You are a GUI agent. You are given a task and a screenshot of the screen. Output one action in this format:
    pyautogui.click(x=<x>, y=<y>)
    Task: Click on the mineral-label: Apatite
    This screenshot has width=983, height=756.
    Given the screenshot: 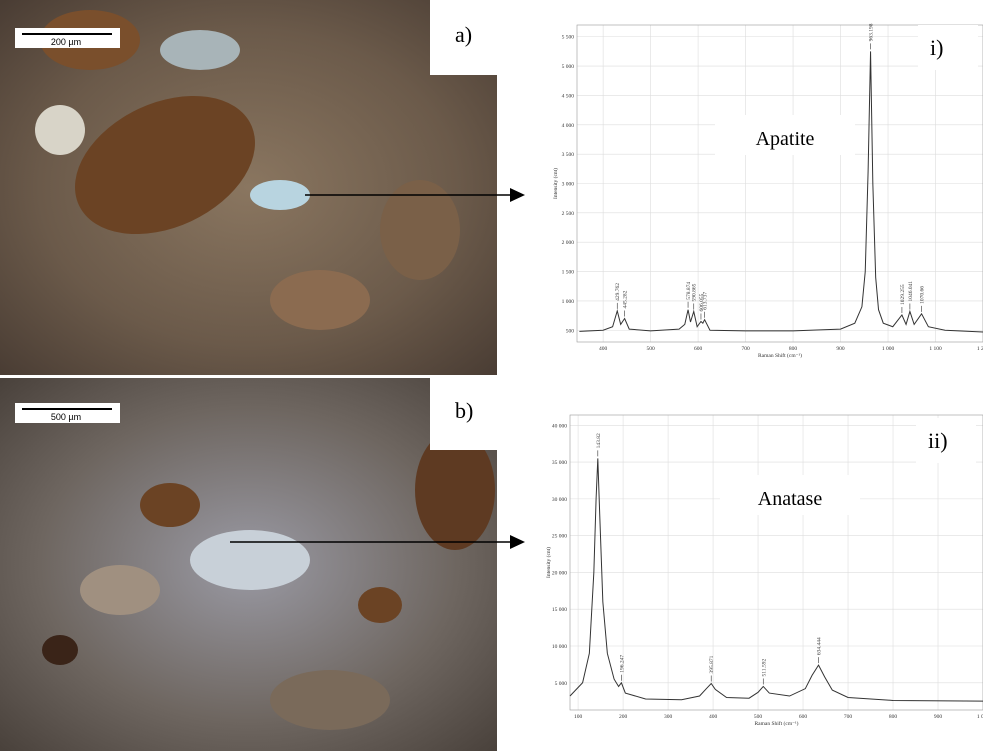 What is the action you would take?
    pyautogui.click(x=785, y=139)
    